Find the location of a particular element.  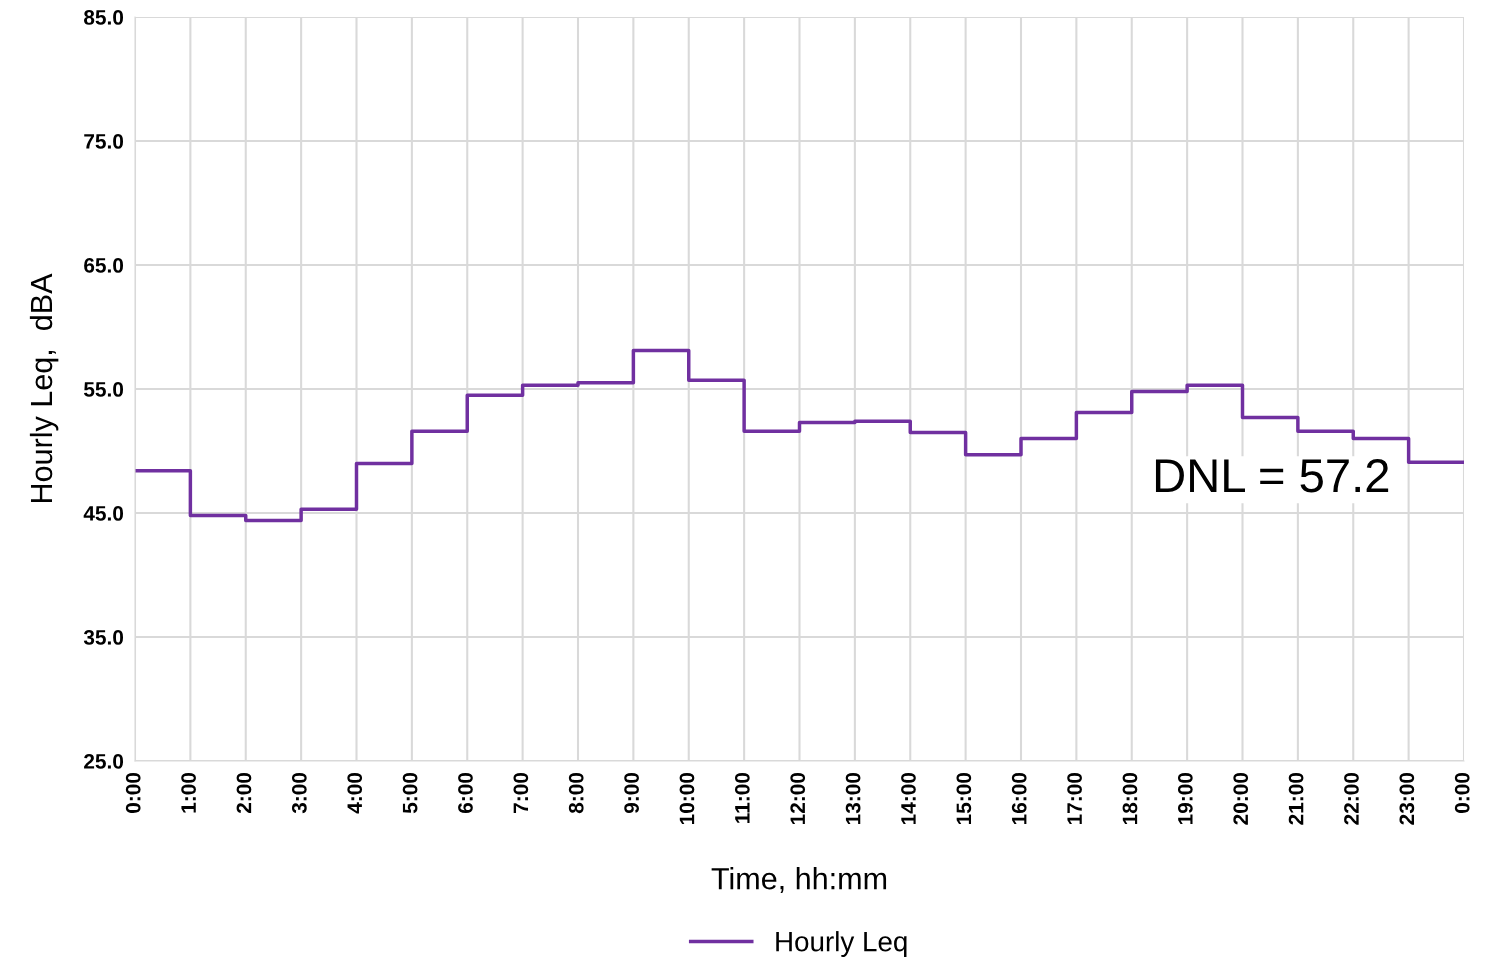

x-tick-label: 9:00 is located at coordinates (631, 793).